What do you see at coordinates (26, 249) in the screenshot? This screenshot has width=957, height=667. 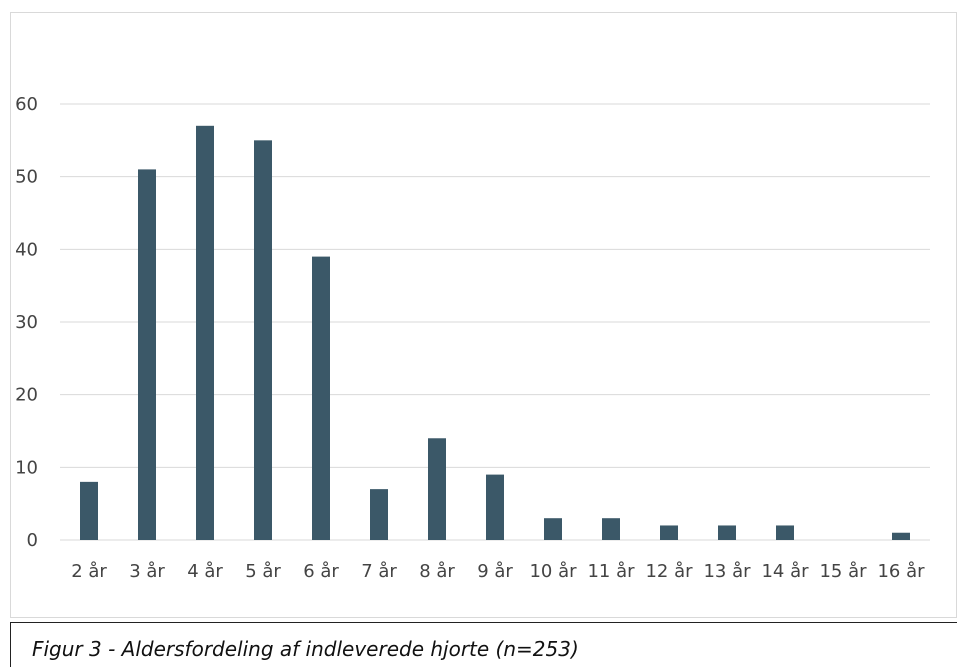 I see `y-tick-label: 40` at bounding box center [26, 249].